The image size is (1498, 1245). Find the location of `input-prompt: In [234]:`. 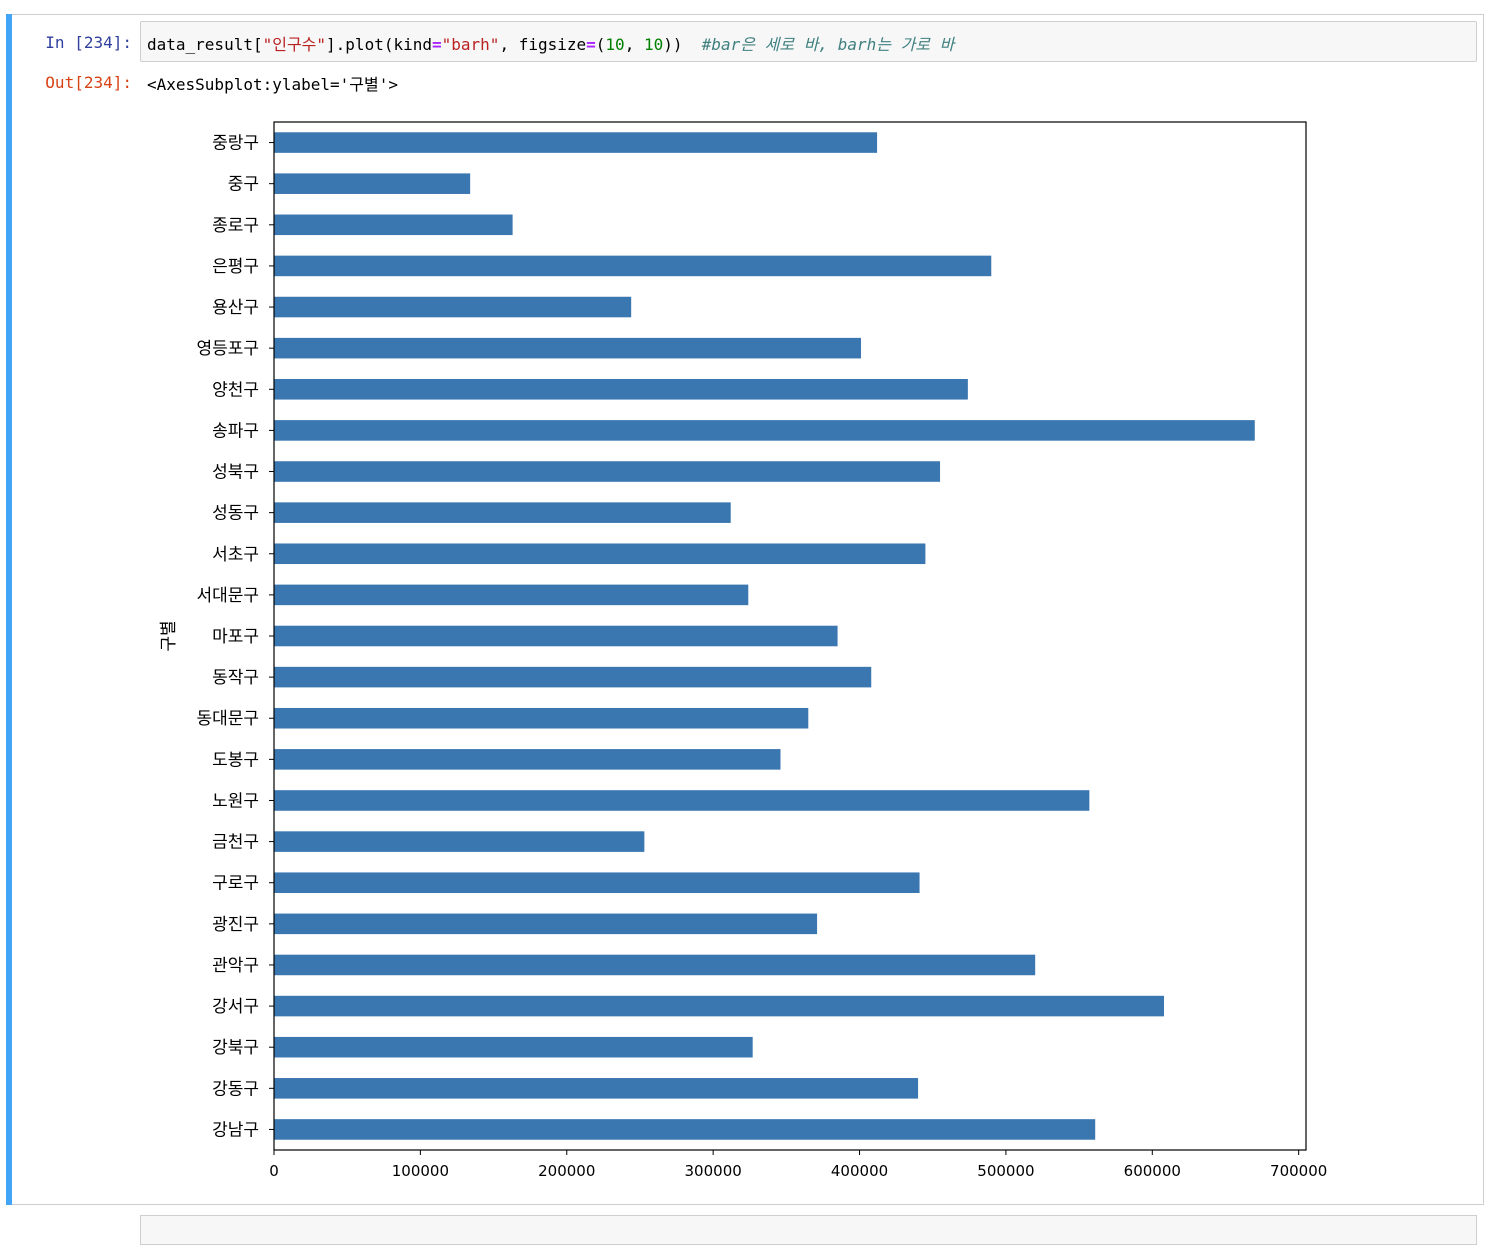

input-prompt: In [234]: is located at coordinates (88, 42).